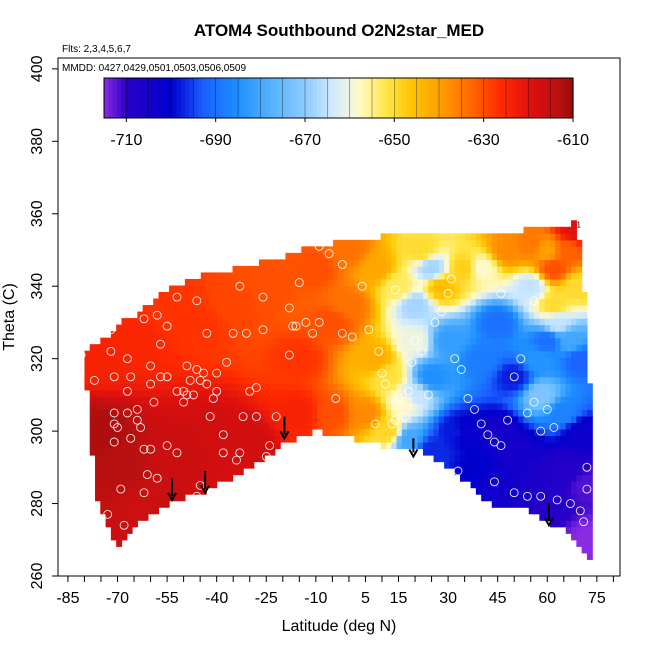 This screenshot has height=650, width=650. What do you see at coordinates (37, 431) in the screenshot?
I see `y-tick-label: 300` at bounding box center [37, 431].